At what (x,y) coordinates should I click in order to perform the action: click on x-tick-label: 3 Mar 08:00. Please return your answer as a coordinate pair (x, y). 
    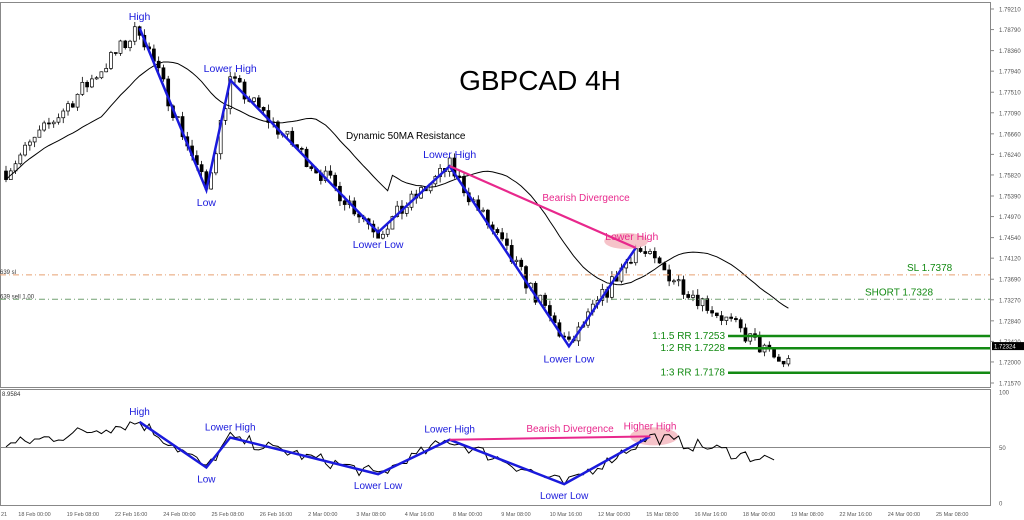
    Looking at the image, I should click on (370, 515).